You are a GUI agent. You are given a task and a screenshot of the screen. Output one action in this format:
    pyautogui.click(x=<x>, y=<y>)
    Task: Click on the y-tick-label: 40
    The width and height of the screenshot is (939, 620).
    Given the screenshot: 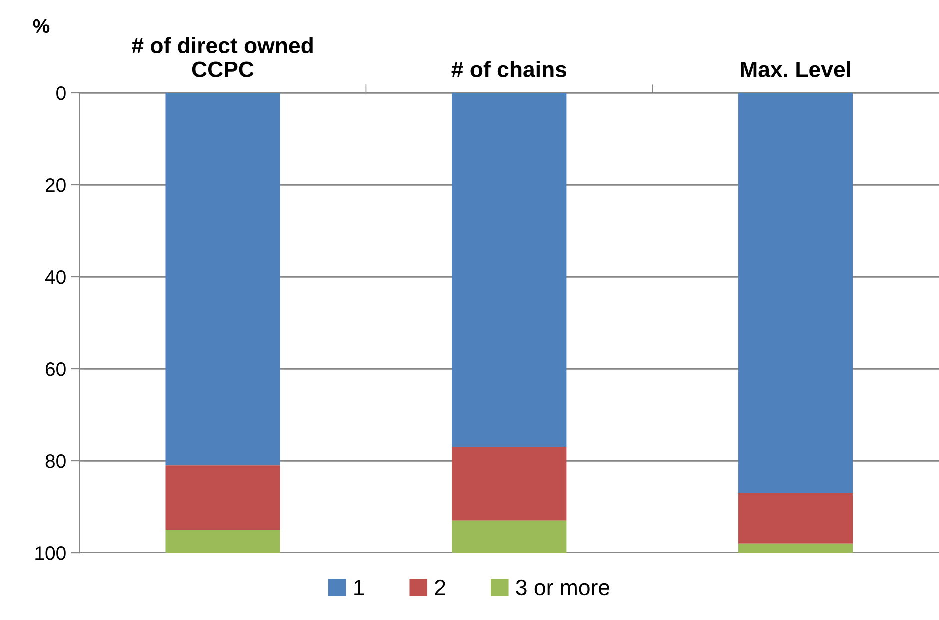 What is the action you would take?
    pyautogui.click(x=55, y=277)
    